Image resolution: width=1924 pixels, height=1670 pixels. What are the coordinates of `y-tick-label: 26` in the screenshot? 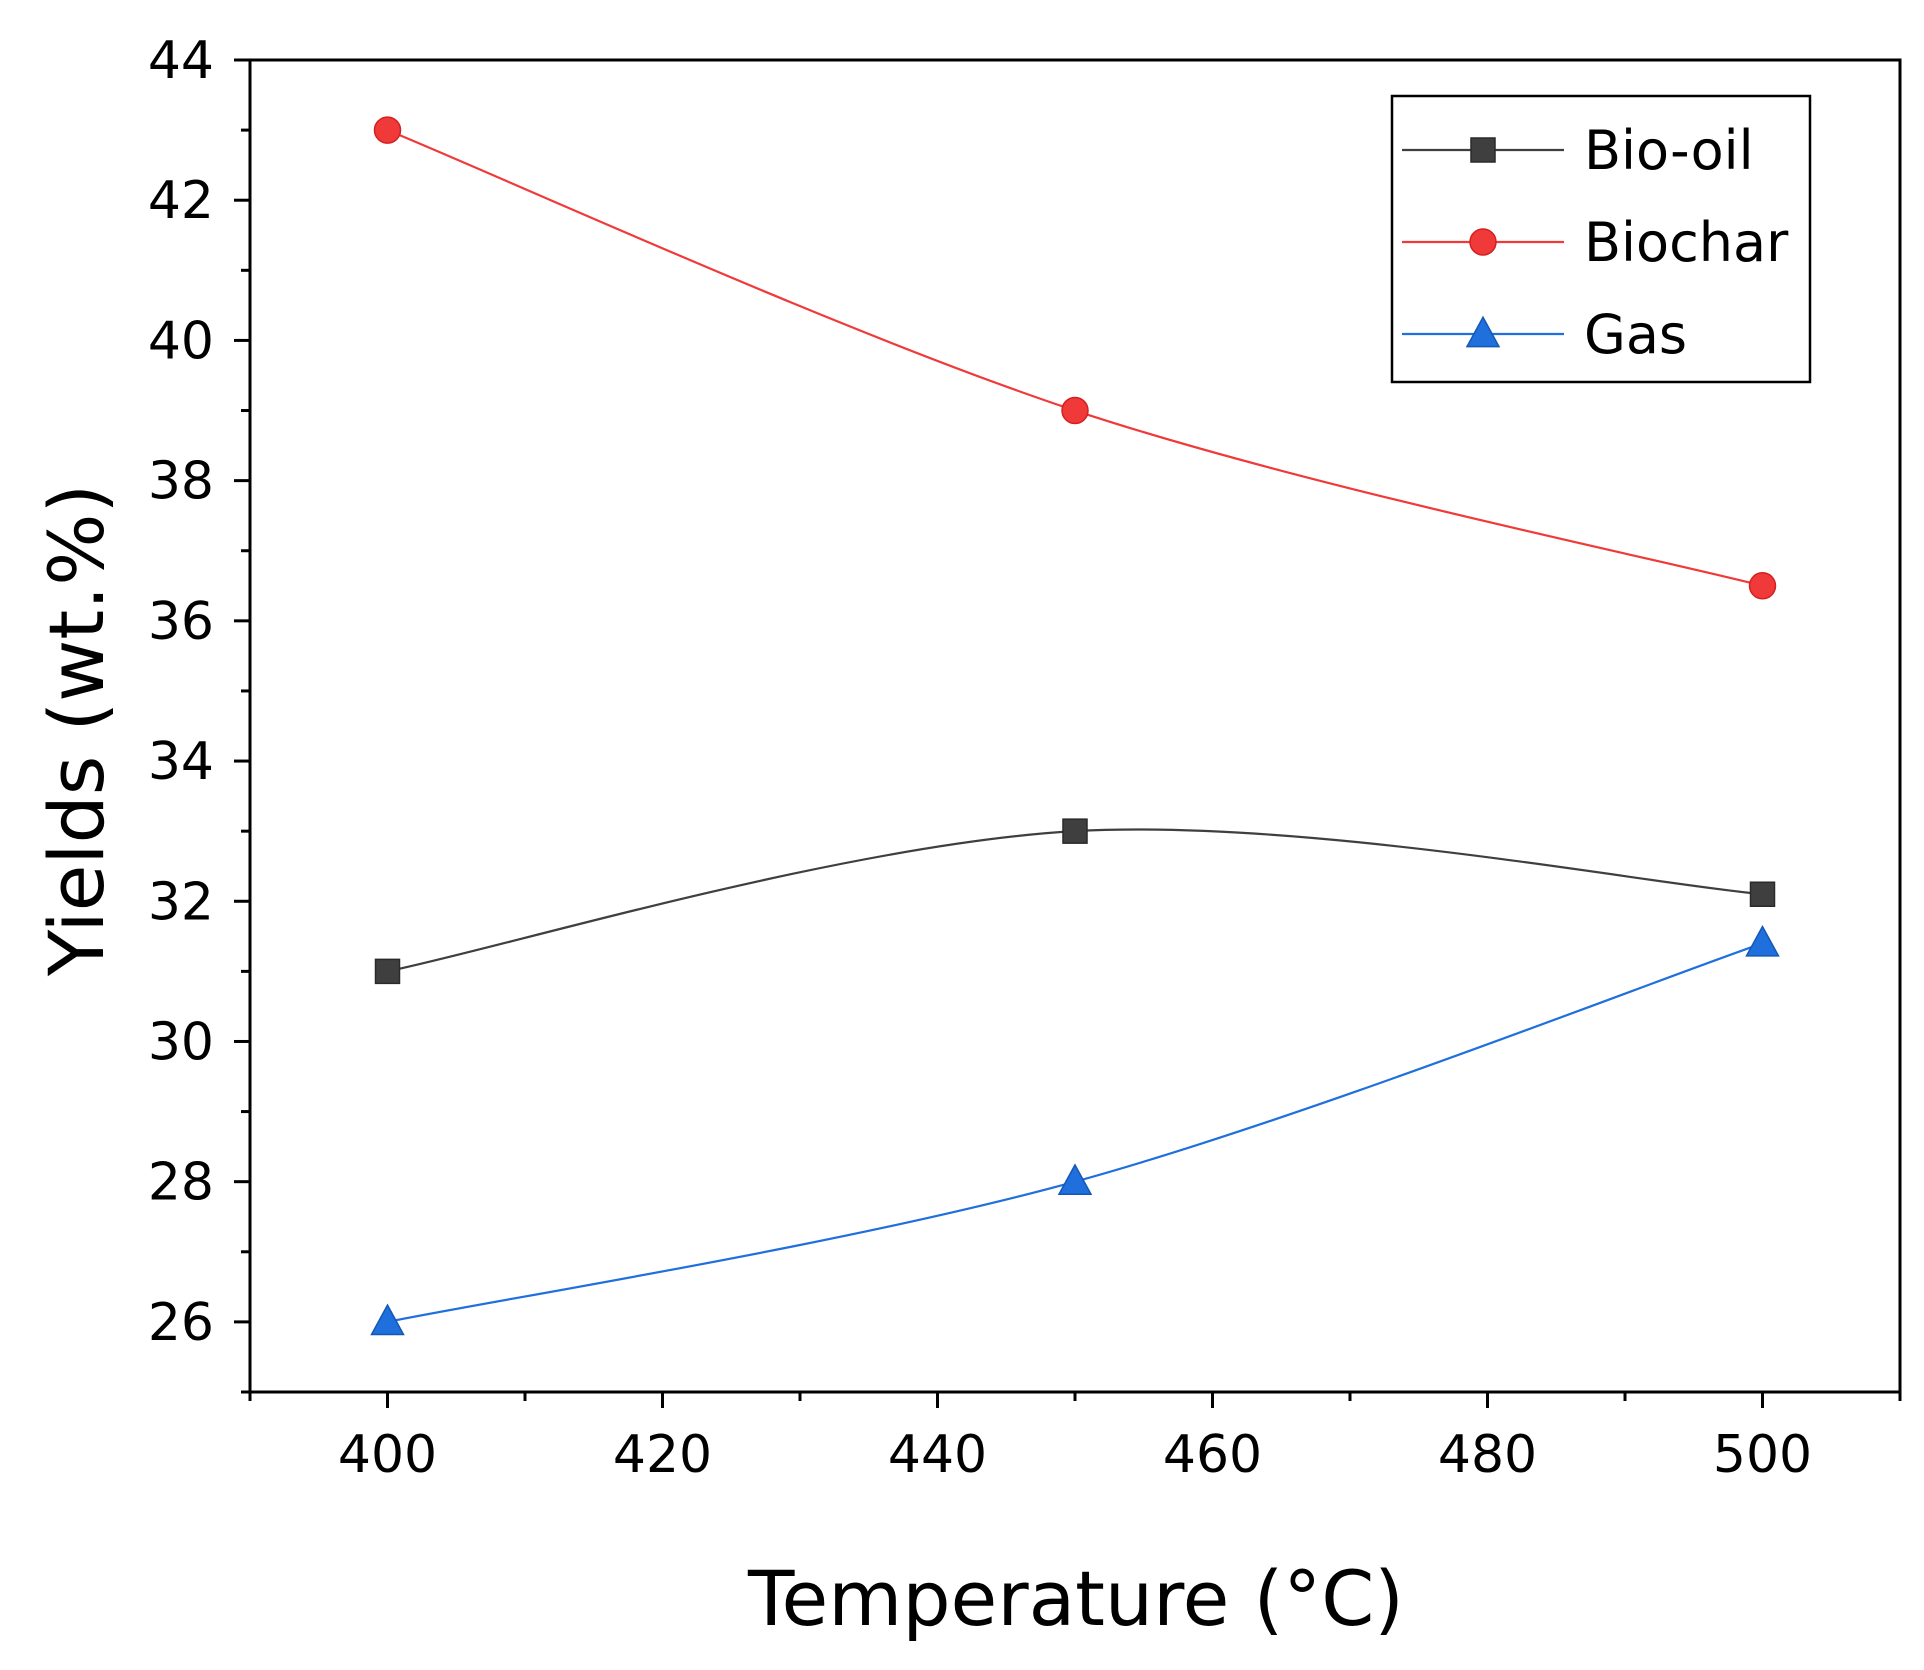 It's located at (181, 1323).